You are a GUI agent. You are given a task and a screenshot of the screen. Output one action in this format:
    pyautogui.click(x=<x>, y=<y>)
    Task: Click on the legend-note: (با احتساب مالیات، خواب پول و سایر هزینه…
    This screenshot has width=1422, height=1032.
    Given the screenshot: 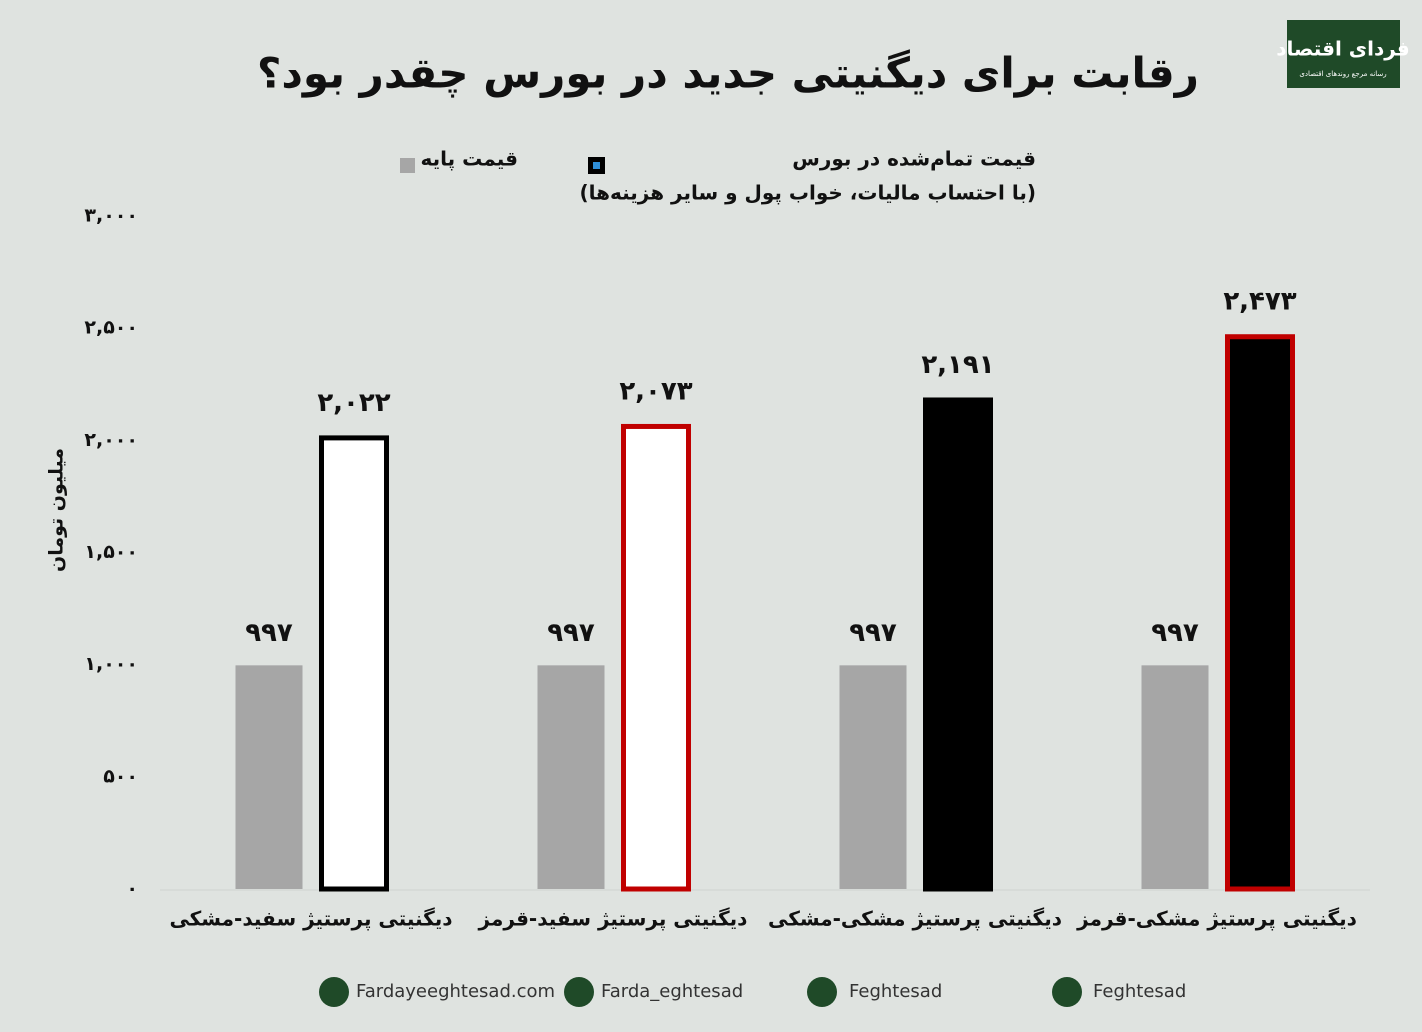 What is the action you would take?
    pyautogui.click(x=807, y=193)
    